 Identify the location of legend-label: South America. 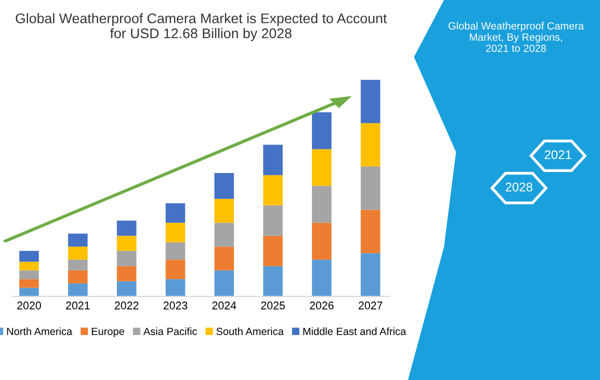
(250, 331).